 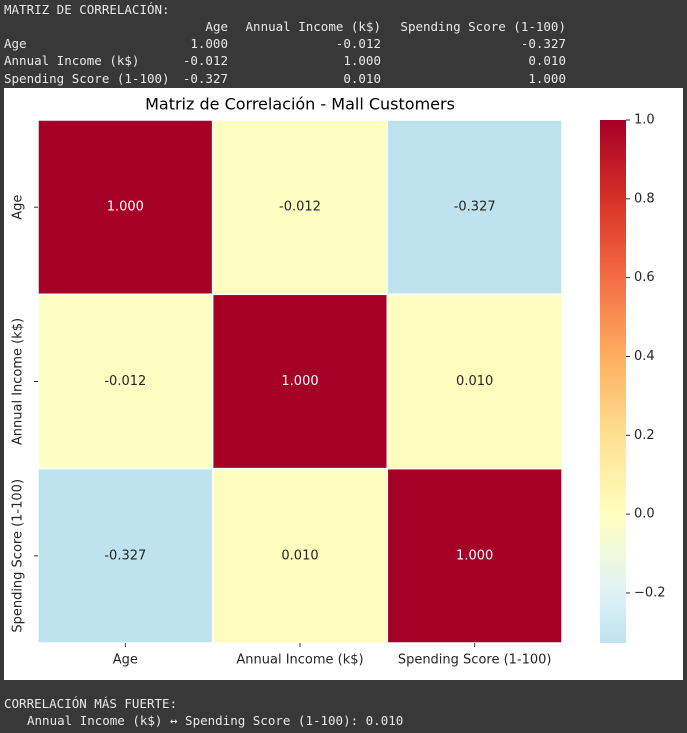 I want to click on x-tick-label: Age, so click(x=125, y=660).